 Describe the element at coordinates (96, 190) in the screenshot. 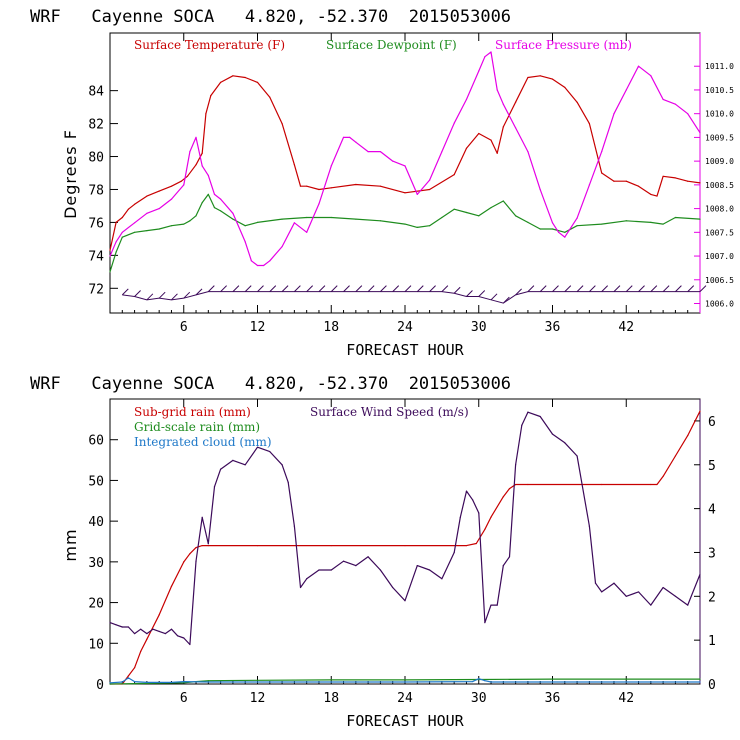

I see `top-y-tick-label: 78` at that location.